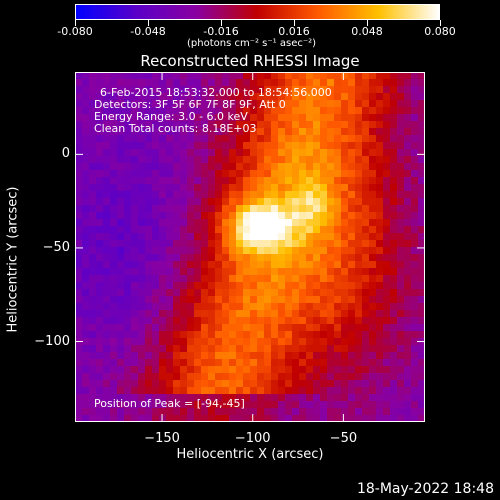 The image size is (500, 500). What do you see at coordinates (343, 438) in the screenshot?
I see `x-tick-label: −50` at bounding box center [343, 438].